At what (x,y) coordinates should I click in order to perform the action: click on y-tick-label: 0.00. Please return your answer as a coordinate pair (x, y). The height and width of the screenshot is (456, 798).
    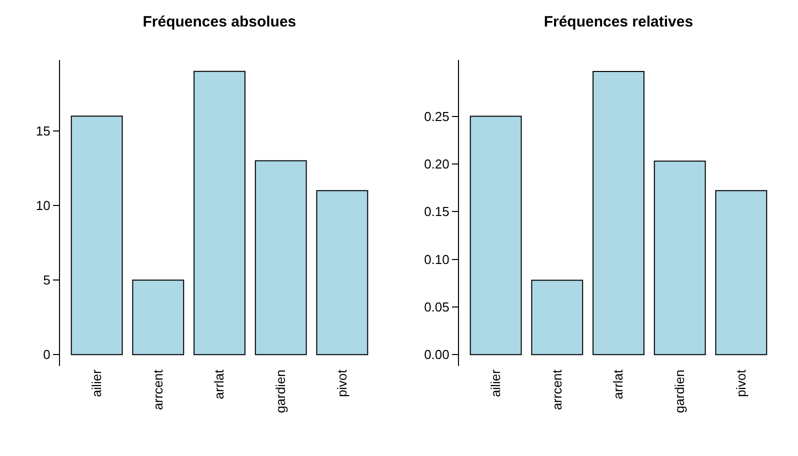
    Looking at the image, I should click on (437, 354).